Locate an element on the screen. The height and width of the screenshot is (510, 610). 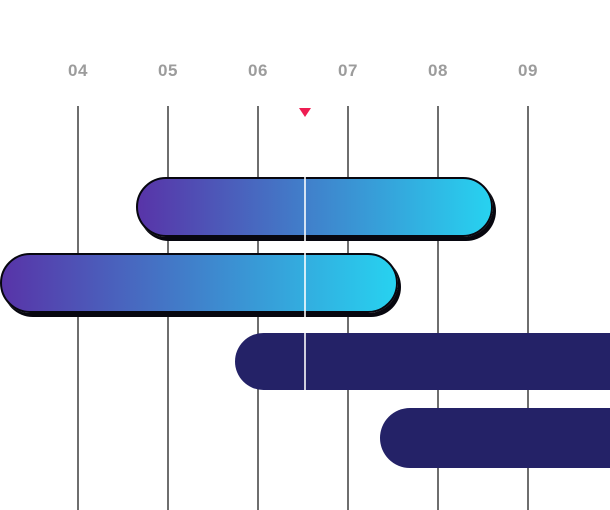
axis-tick-label: 07 is located at coordinates (348, 70).